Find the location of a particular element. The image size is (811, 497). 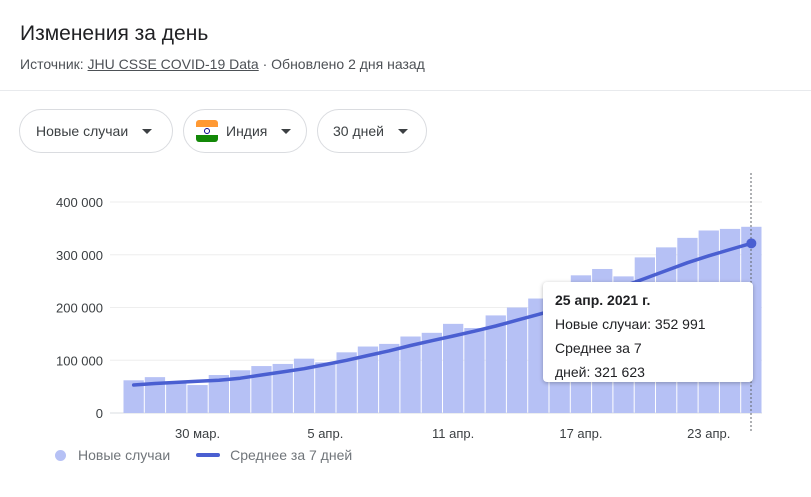

page-title: Изменения за день is located at coordinates (114, 33).